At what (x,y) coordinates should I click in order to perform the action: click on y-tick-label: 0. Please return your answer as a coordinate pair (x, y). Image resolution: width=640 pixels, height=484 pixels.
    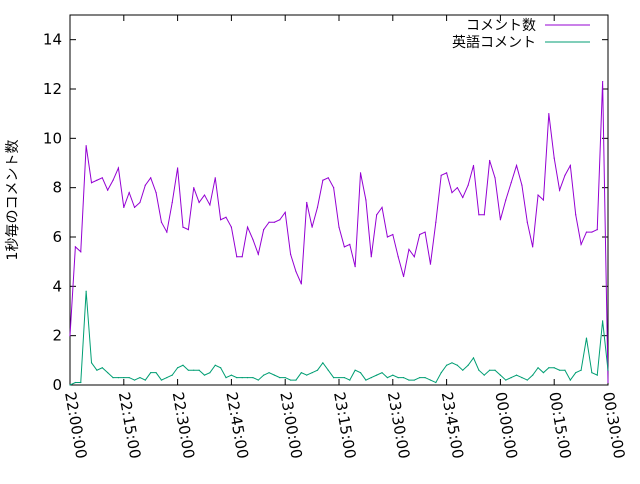
    Looking at the image, I should click on (57, 385).